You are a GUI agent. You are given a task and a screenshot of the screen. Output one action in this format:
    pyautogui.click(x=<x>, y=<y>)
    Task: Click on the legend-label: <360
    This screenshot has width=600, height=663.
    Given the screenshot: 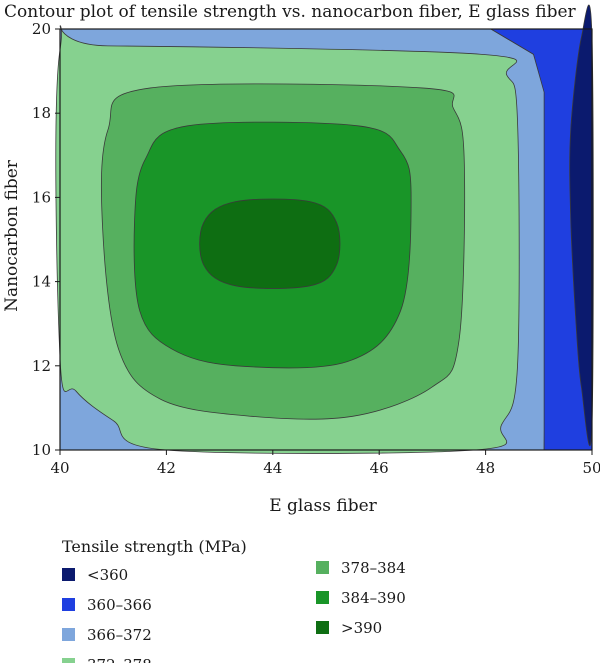 What is the action you would take?
    pyautogui.click(x=107, y=575)
    